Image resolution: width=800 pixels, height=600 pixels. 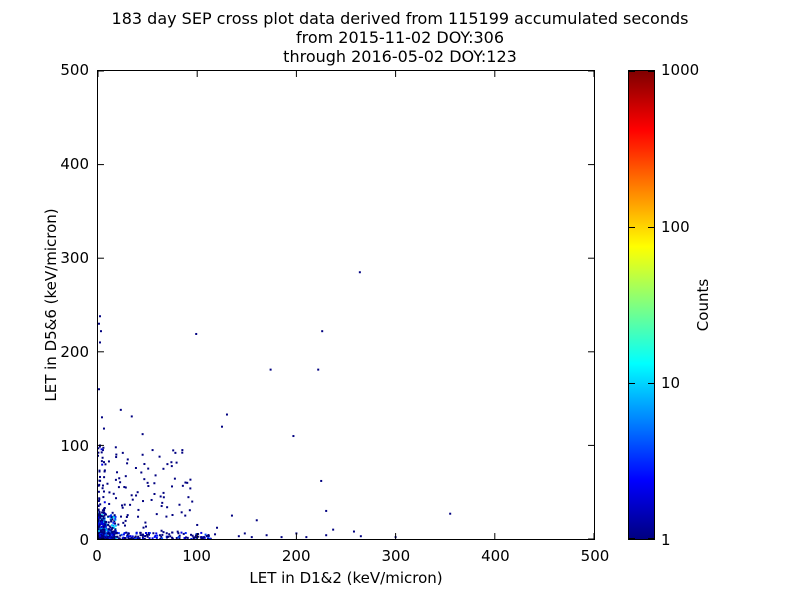 What do you see at coordinates (671, 383) in the screenshot?
I see `colorbar-tick-label: 10` at bounding box center [671, 383].